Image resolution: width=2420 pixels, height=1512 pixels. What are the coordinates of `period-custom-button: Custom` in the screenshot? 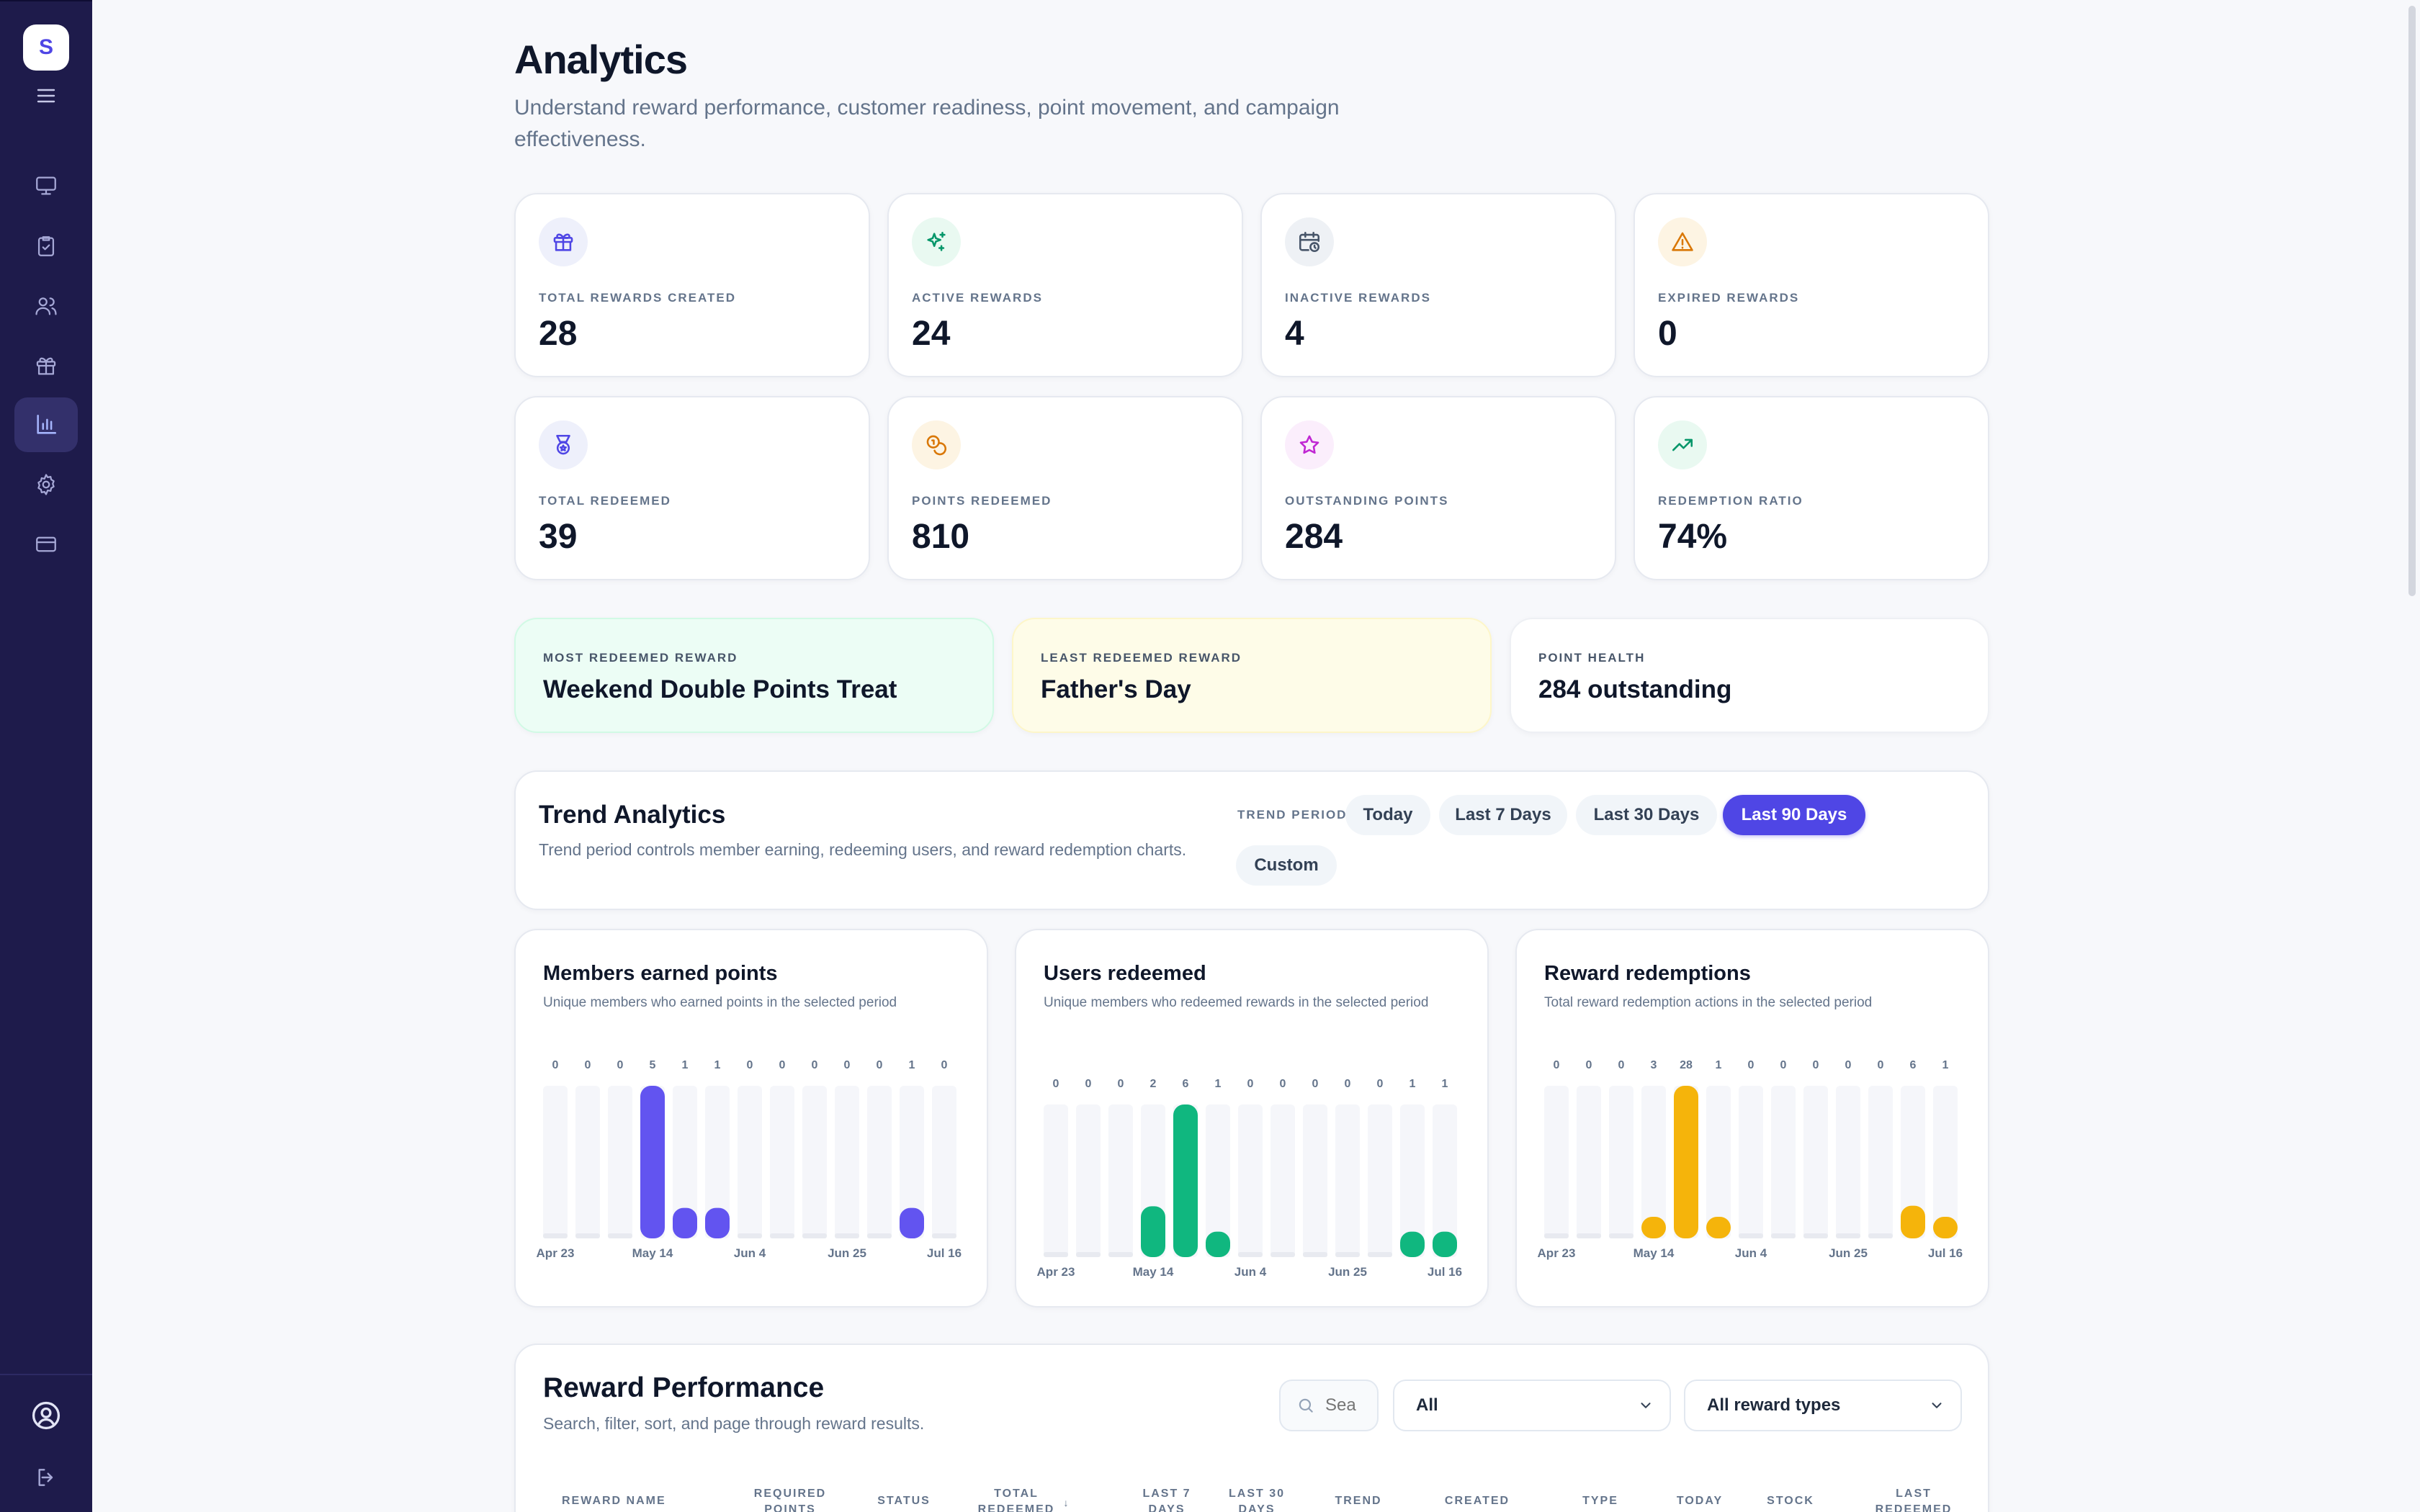 It's located at (1286, 865).